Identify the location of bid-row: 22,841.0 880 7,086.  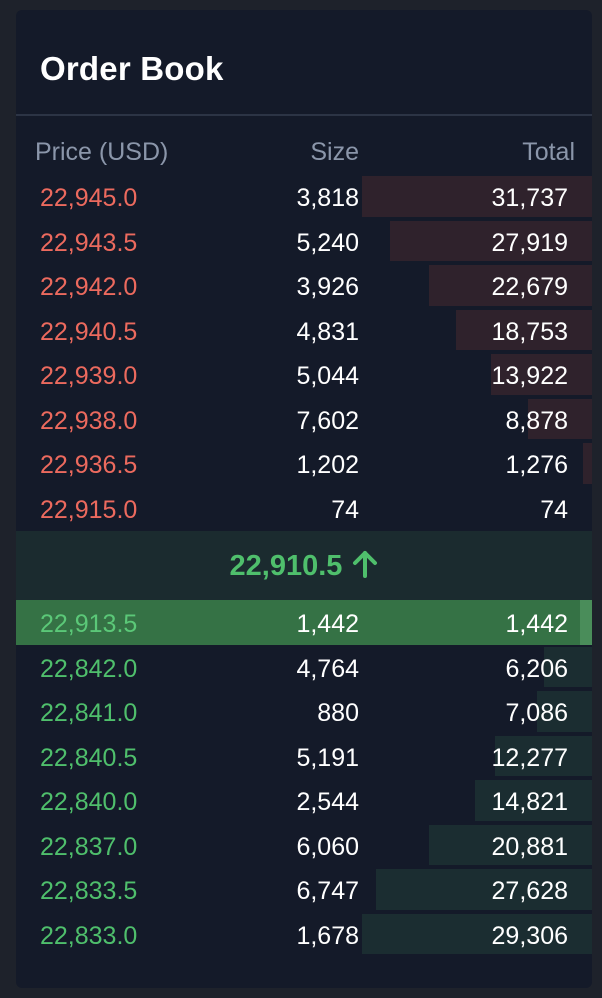
(304, 711).